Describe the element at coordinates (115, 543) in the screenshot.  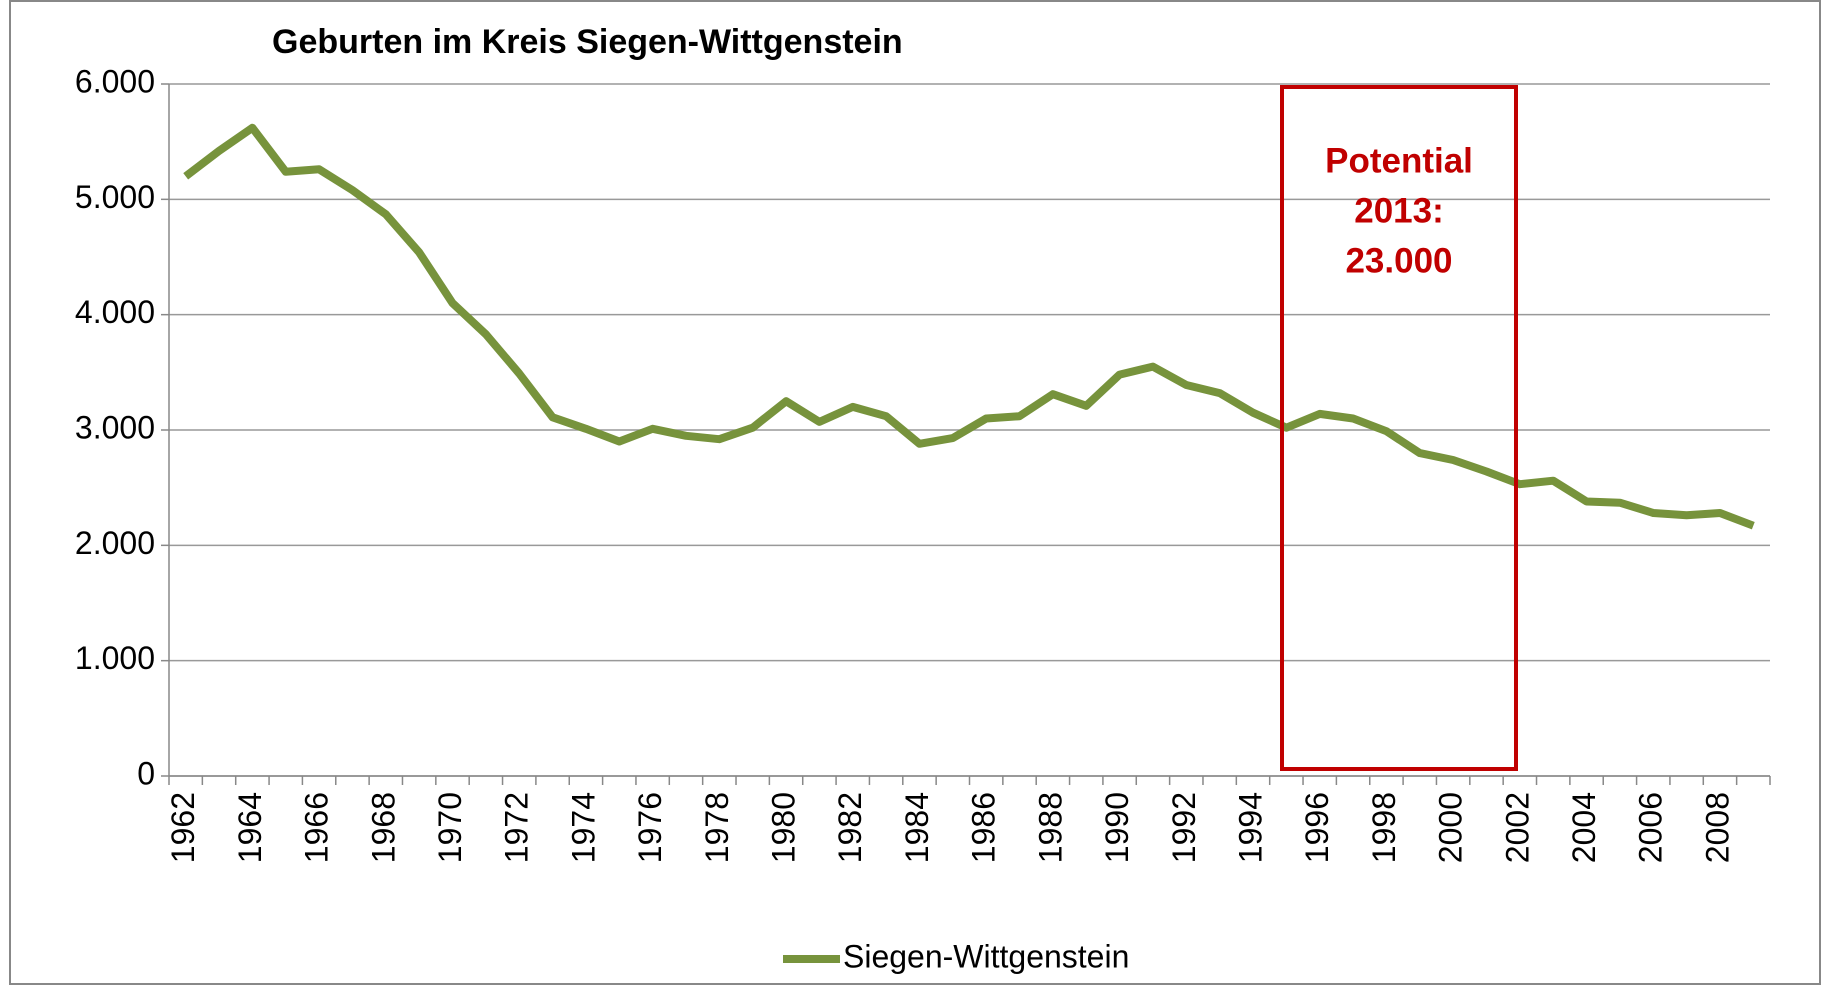
I see `y-tick-label: 2.000` at that location.